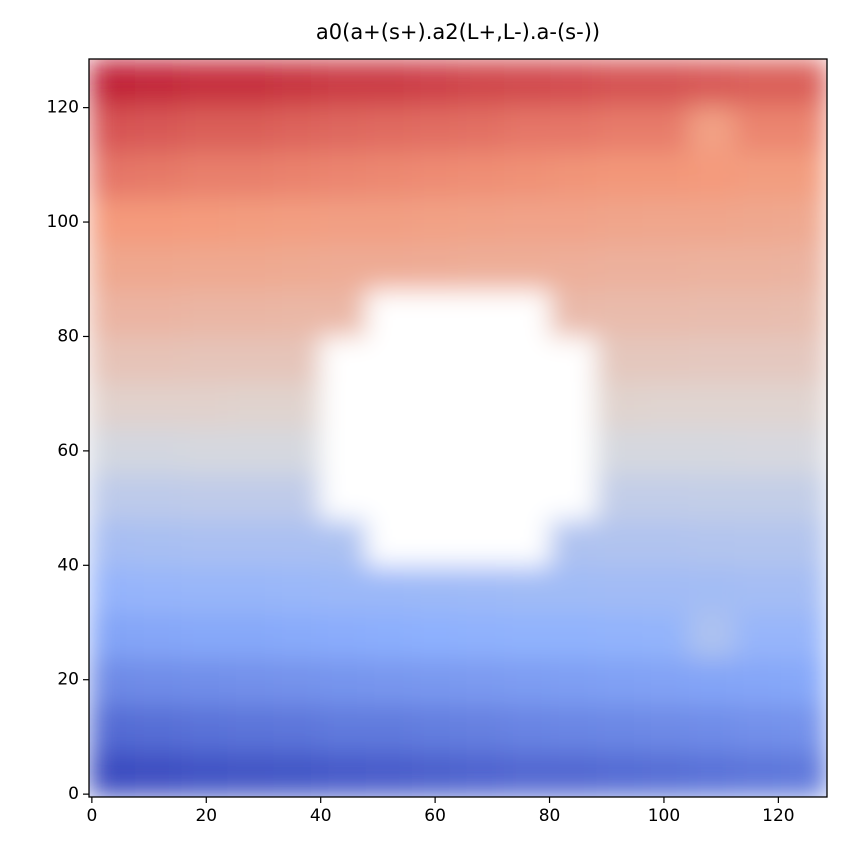  I want to click on x-tick-label: 20, so click(206, 816).